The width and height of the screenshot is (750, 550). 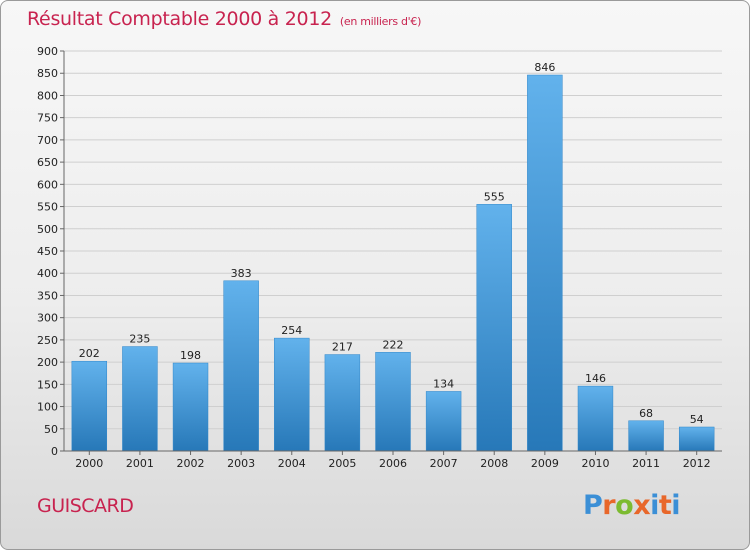 What do you see at coordinates (85, 506) in the screenshot?
I see `commune-name: GUISCARD` at bounding box center [85, 506].